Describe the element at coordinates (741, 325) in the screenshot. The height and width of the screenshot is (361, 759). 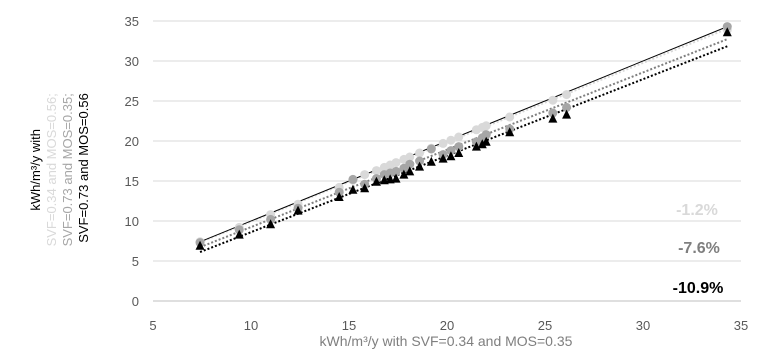
I see `x-tick-label: 35` at that location.